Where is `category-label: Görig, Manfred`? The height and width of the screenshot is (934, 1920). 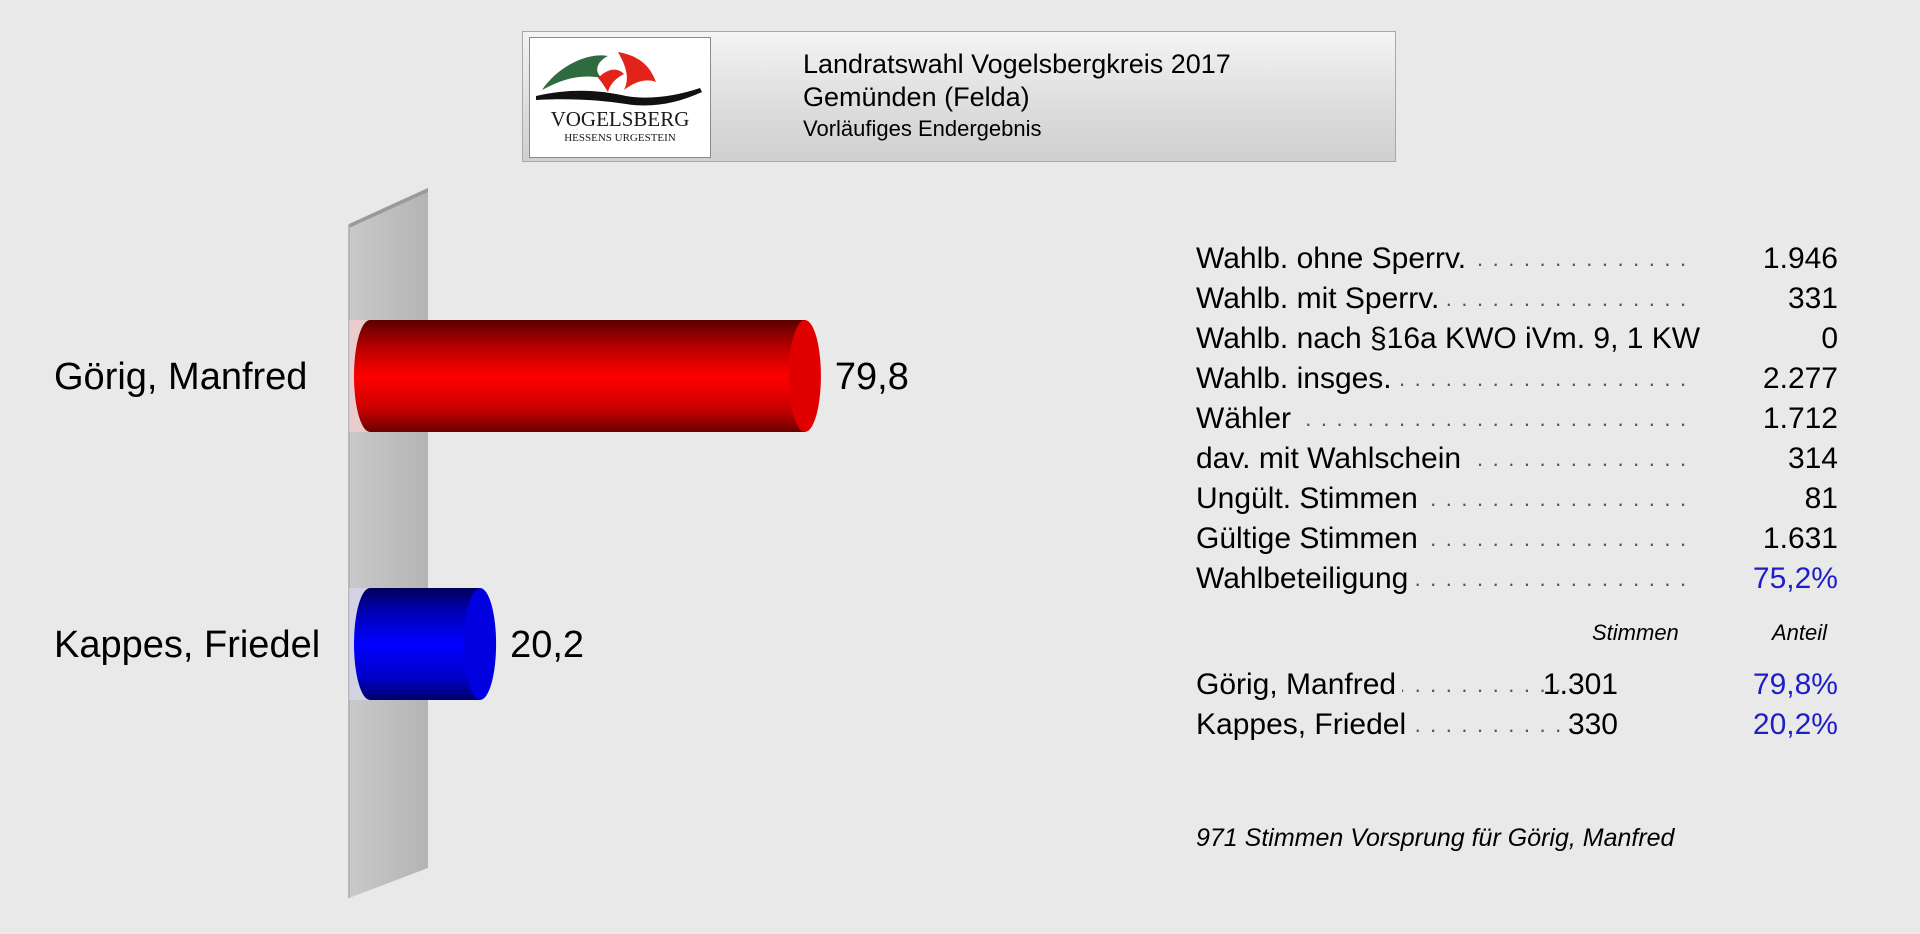
category-label: Görig, Manfred is located at coordinates (180, 377).